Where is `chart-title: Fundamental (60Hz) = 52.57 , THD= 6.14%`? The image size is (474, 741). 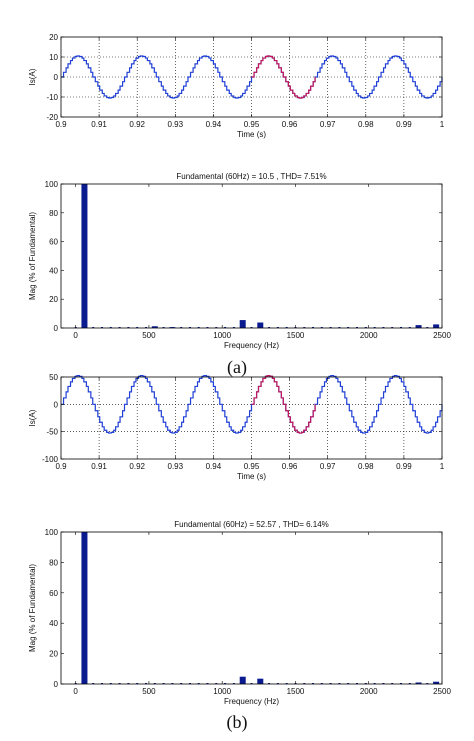 chart-title: Fundamental (60Hz) = 52.57 , THD= 6.14% is located at coordinates (251, 524).